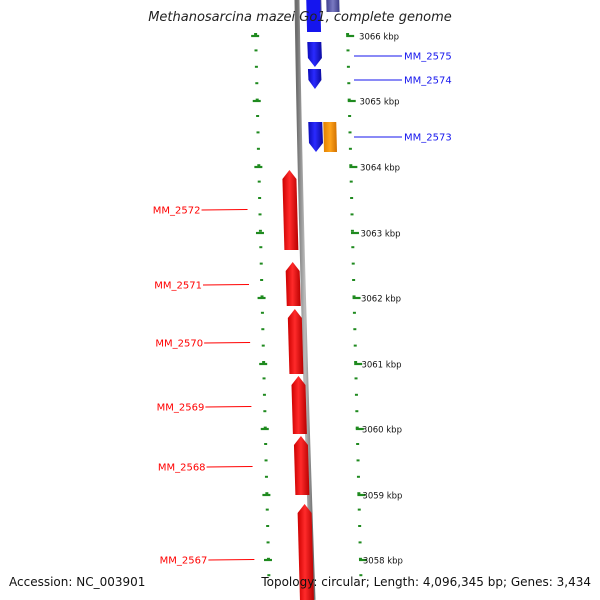  What do you see at coordinates (382, 497) in the screenshot?
I see `kbp-tick-label: 3059 kbp` at bounding box center [382, 497].